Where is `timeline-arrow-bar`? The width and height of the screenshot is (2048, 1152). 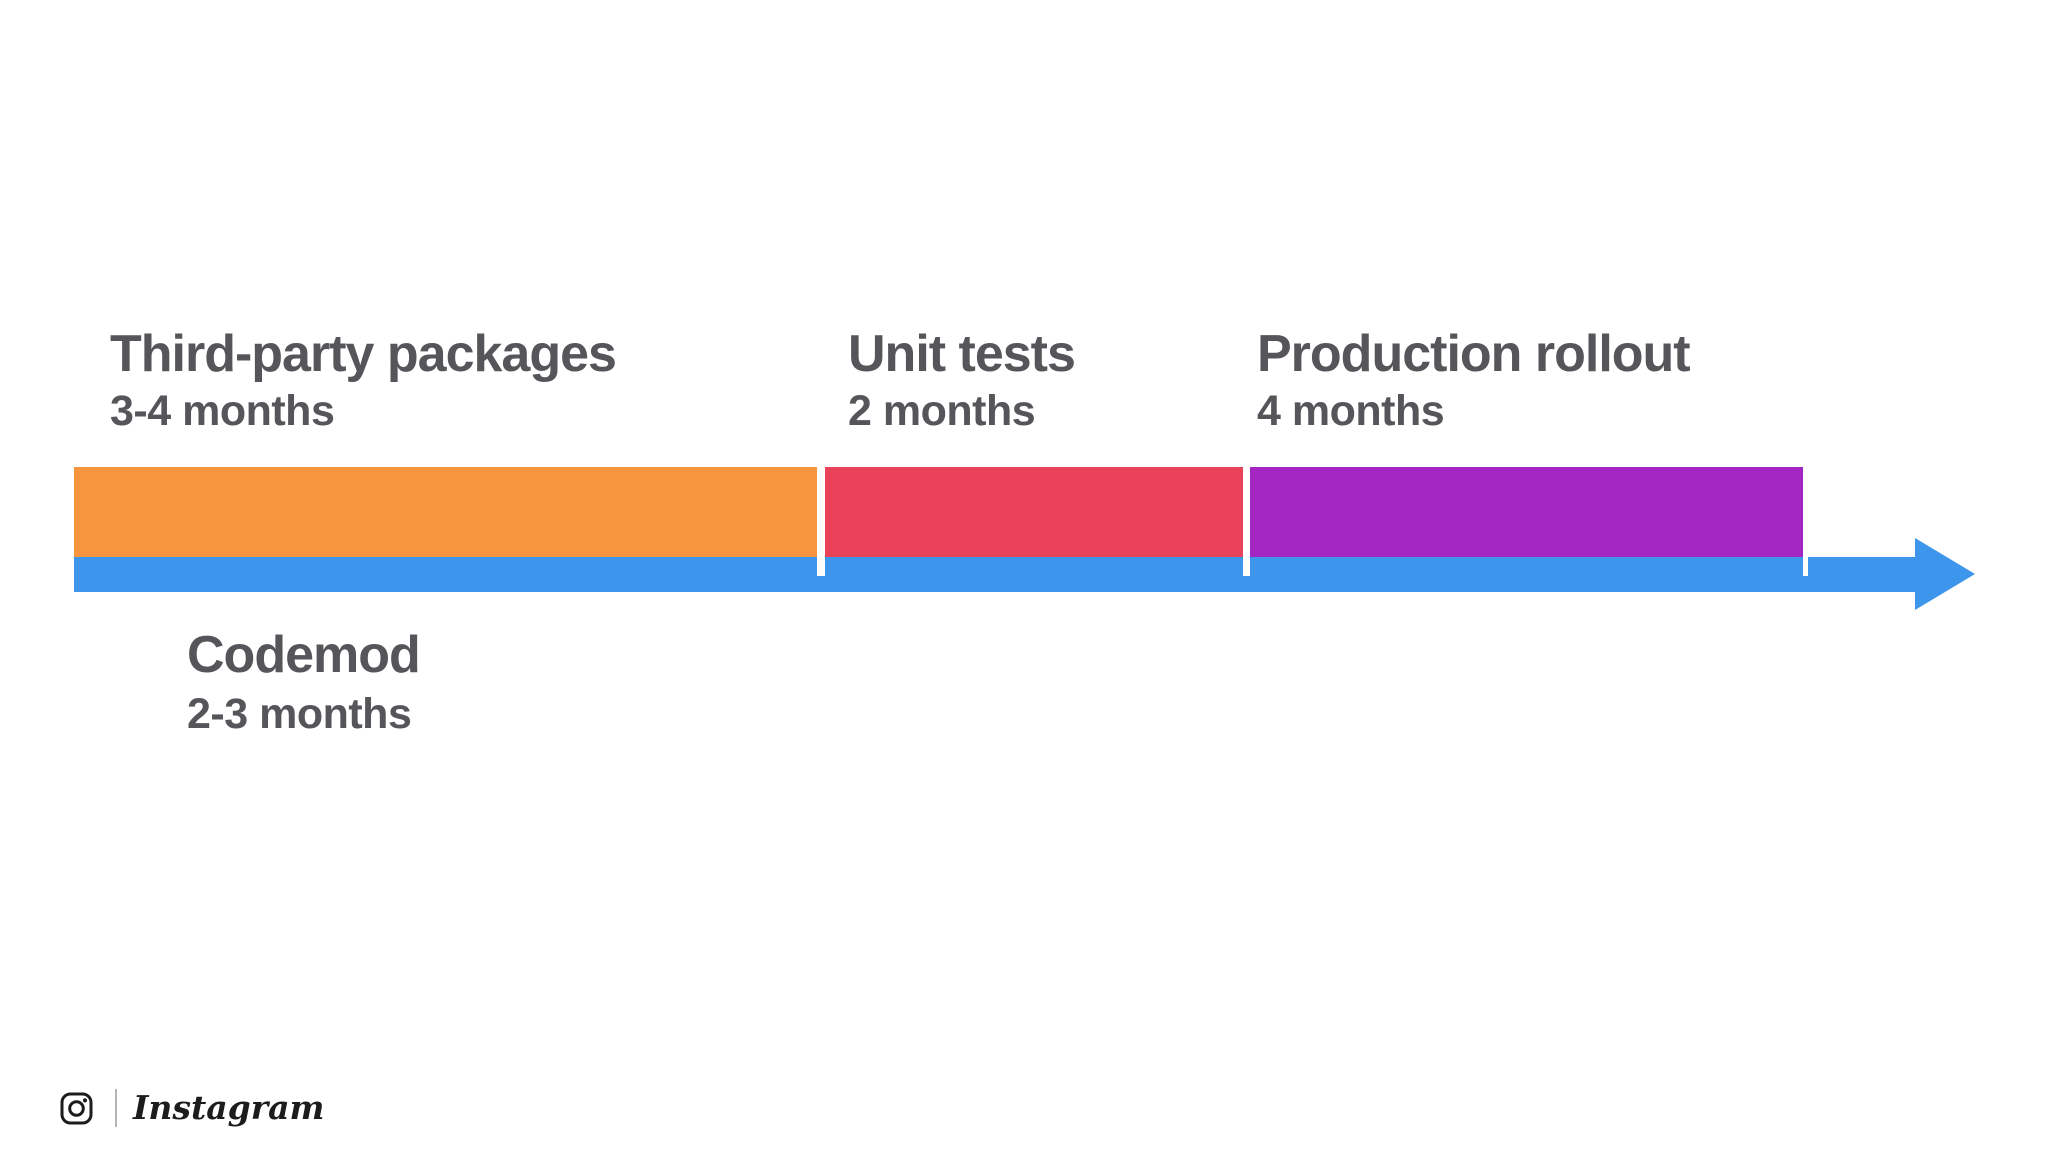
timeline-arrow-bar is located at coordinates (994, 574).